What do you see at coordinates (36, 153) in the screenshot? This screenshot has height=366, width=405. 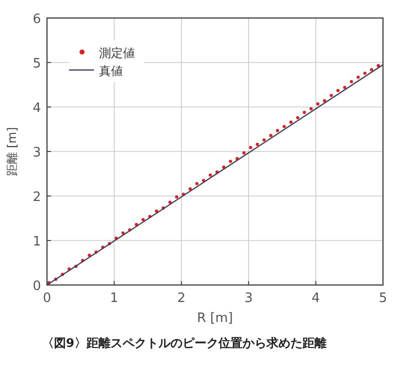 I see `y-tick-label: 3` at bounding box center [36, 153].